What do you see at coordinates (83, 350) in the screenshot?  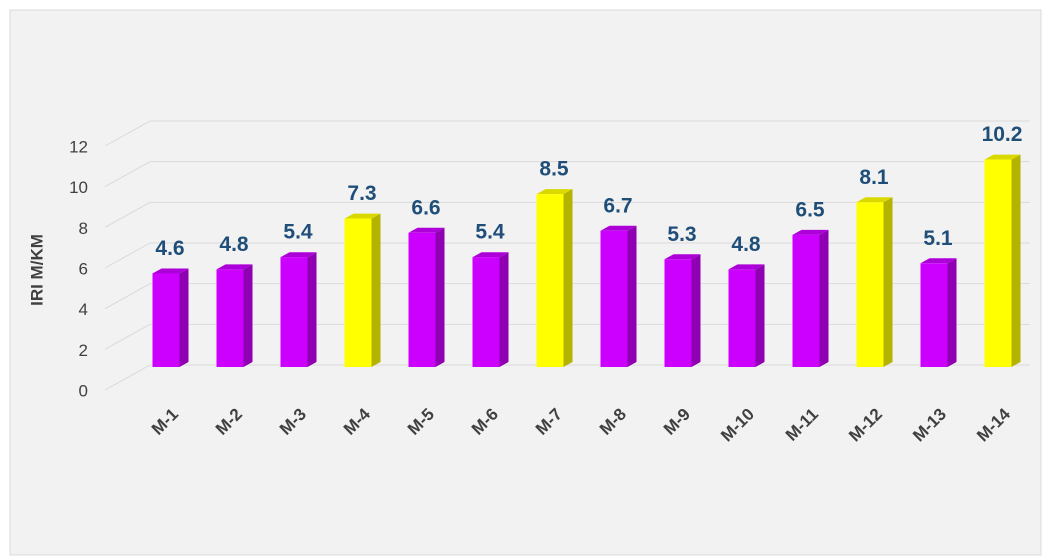 I see `y-tick-label: 2` at bounding box center [83, 350].